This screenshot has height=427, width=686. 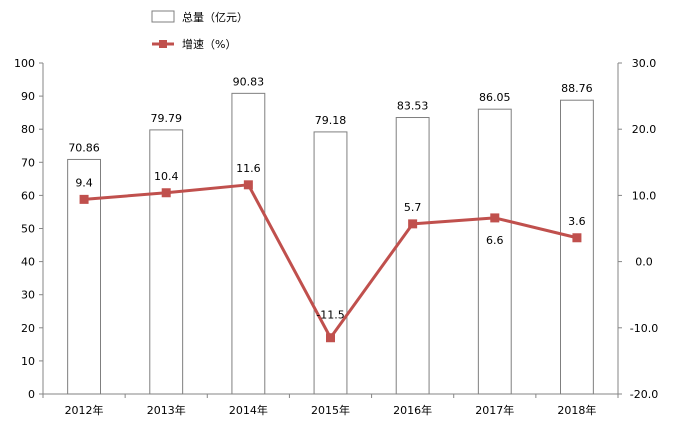 What do you see at coordinates (494, 410) in the screenshot?
I see `x-tick-label: 2017年` at bounding box center [494, 410].